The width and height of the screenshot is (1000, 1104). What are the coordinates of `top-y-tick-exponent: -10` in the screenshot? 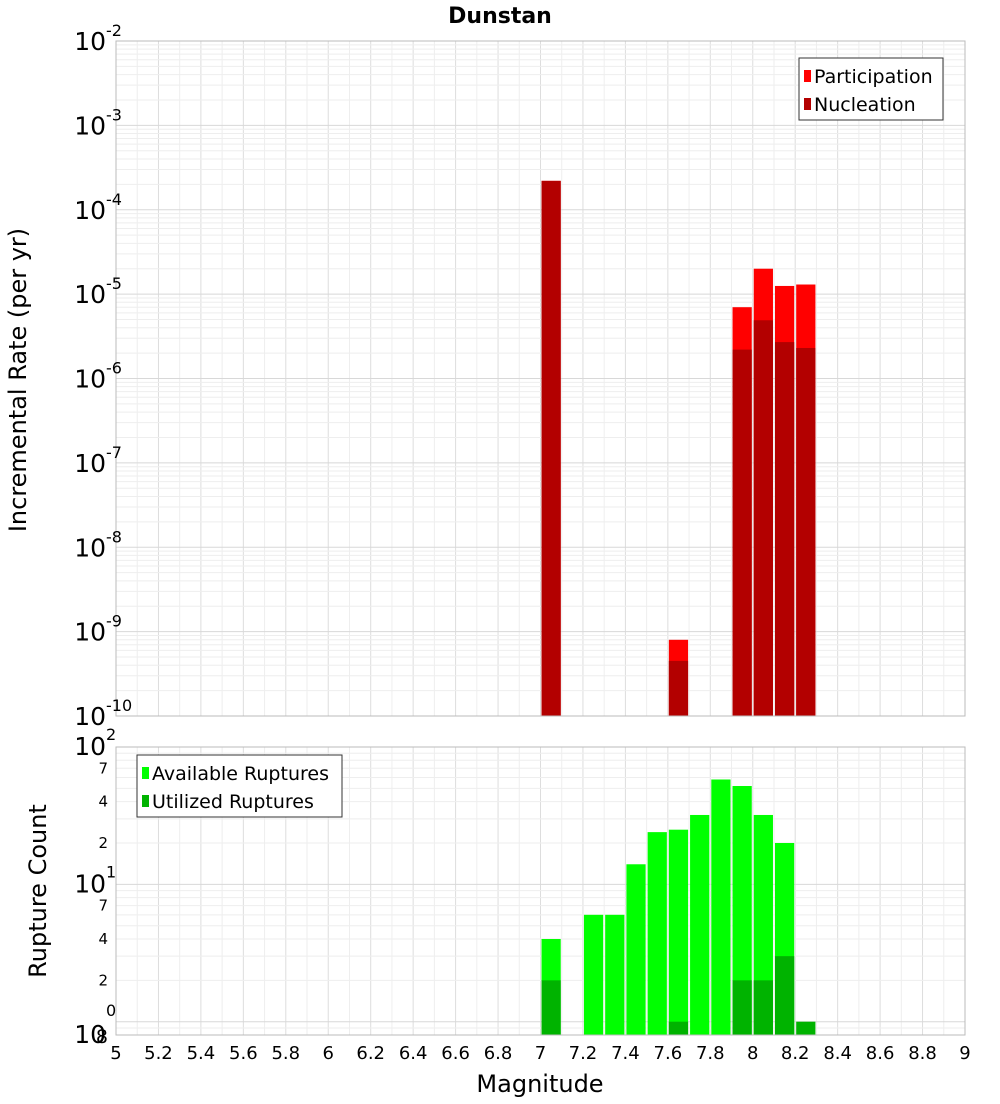 It's located at (119, 705).